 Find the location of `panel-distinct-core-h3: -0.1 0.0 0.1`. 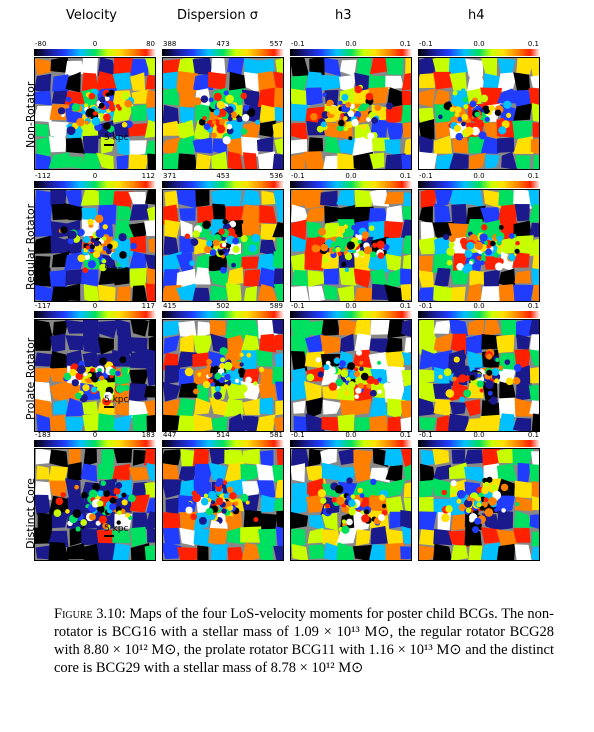

panel-distinct-core-h3: -0.1 0.0 0.1 is located at coordinates (351, 496).